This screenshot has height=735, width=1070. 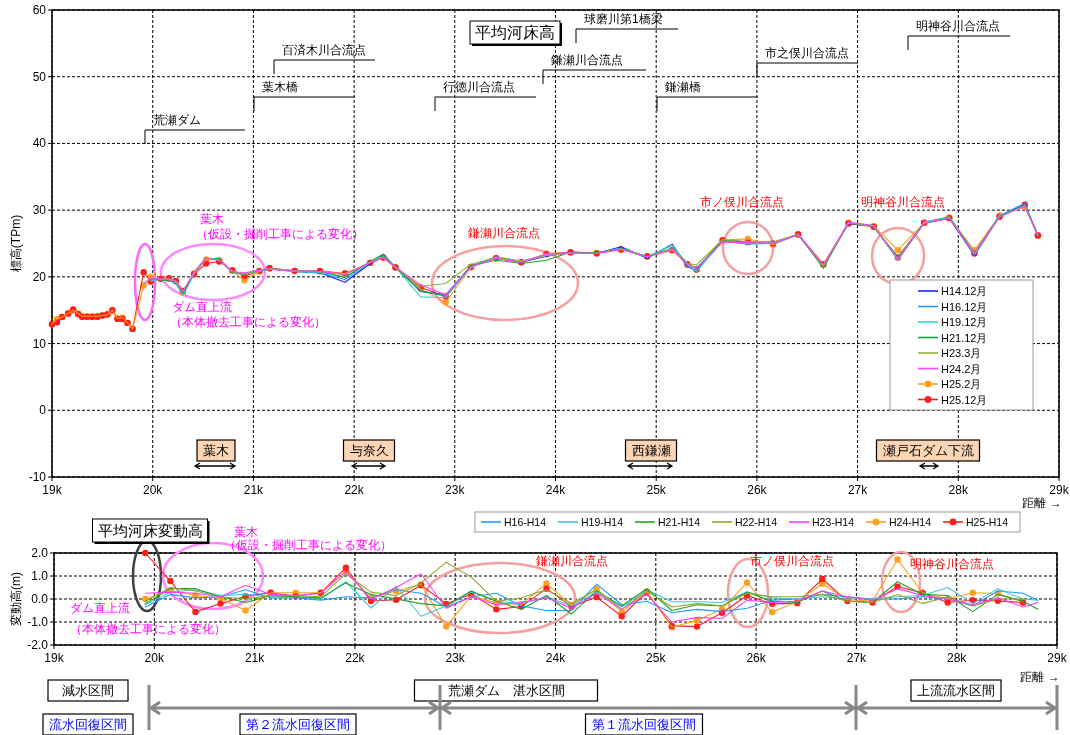 What do you see at coordinates (39, 10) in the screenshot?
I see `y-tick-label: 60` at bounding box center [39, 10].